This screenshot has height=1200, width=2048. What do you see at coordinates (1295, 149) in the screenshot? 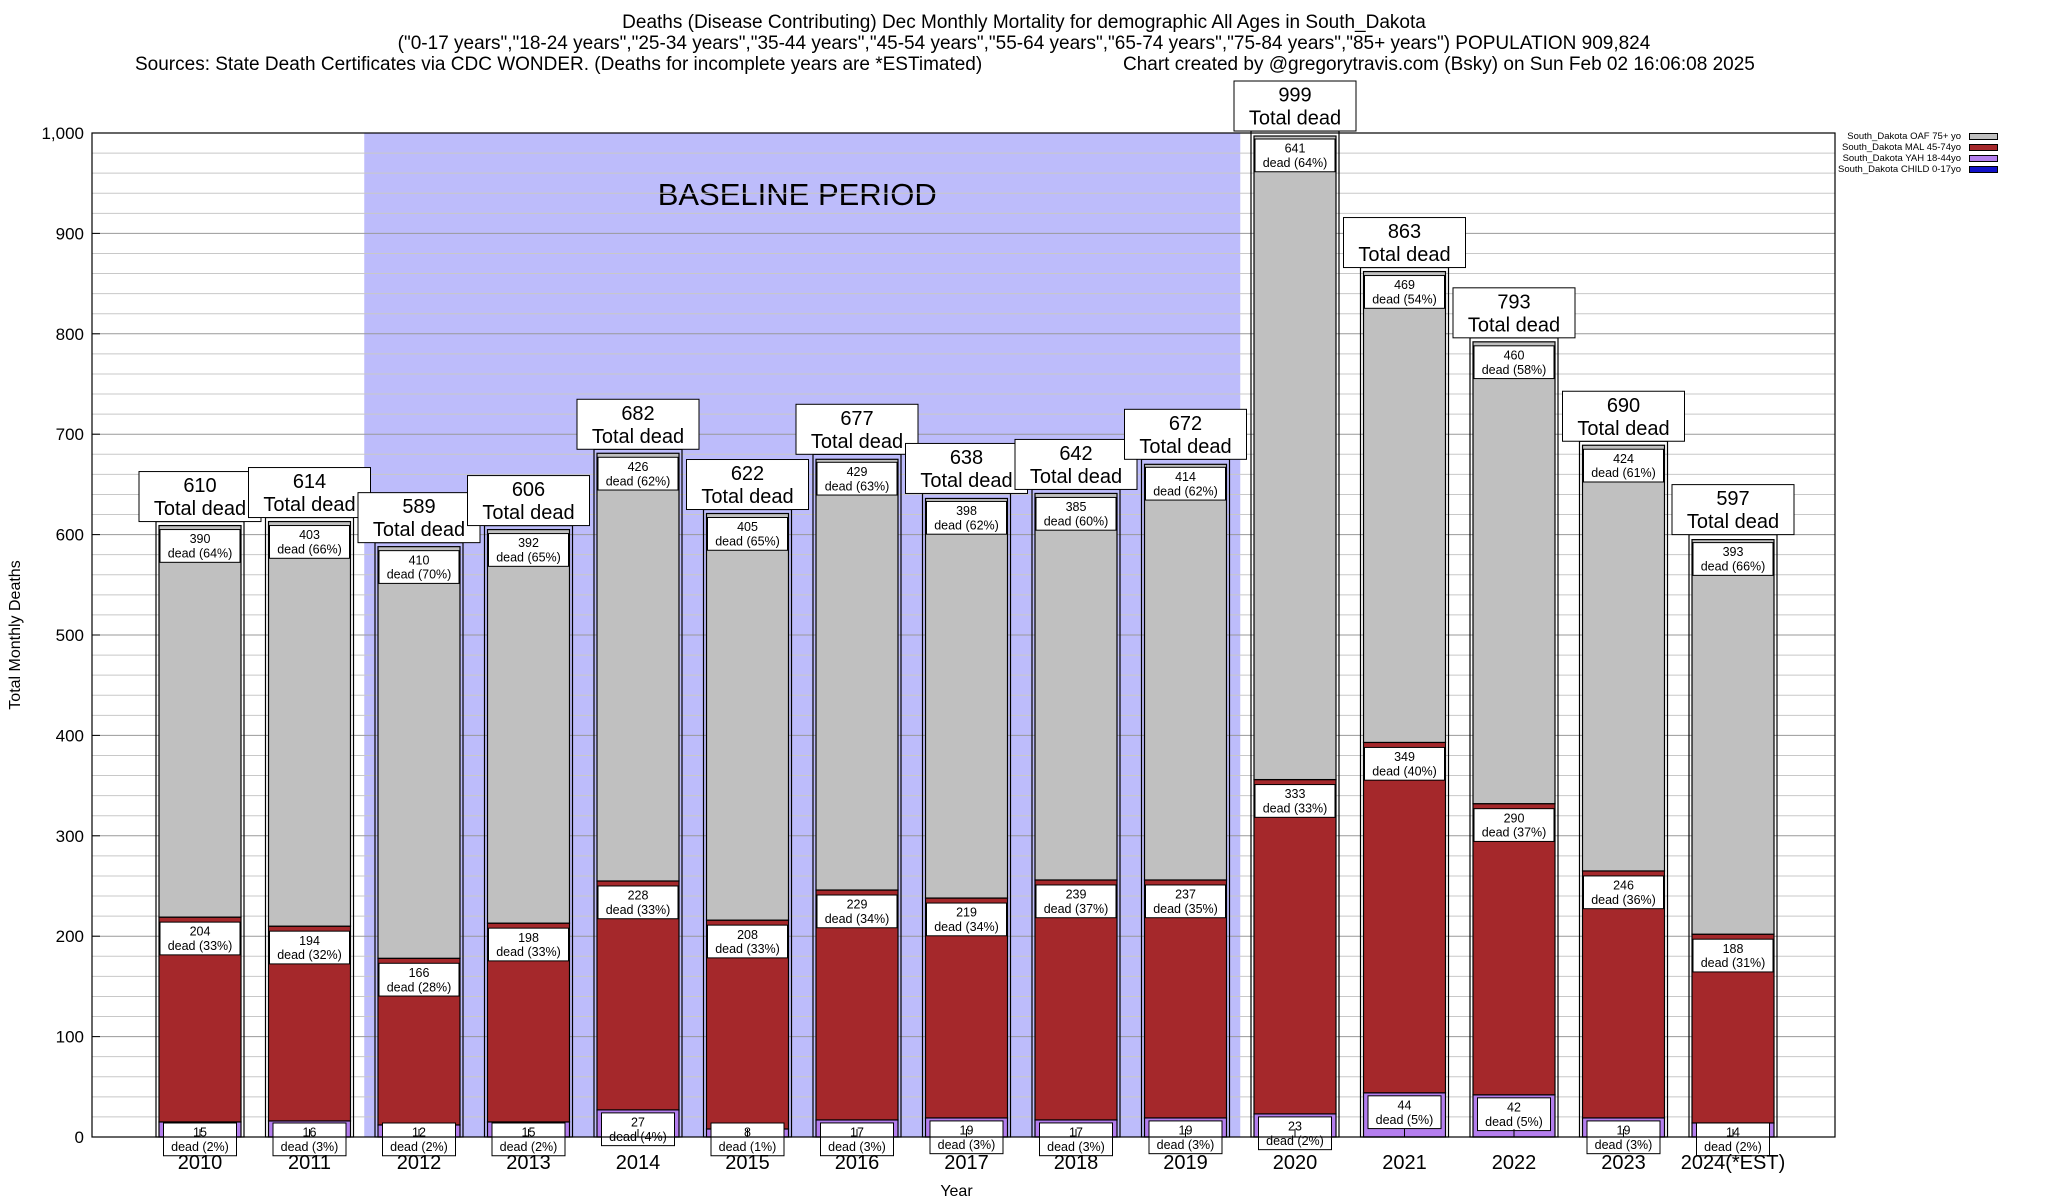
I see `oaf-value-label-text: 641` at bounding box center [1295, 149].